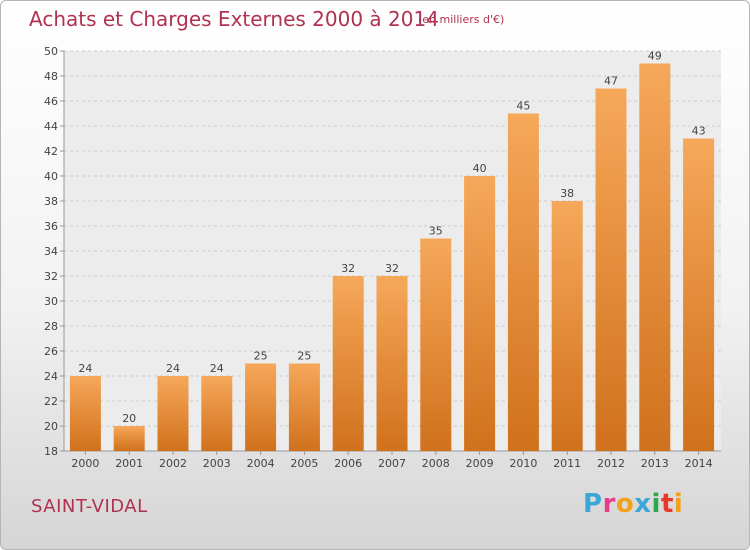 Image resolution: width=750 pixels, height=550 pixels. What do you see at coordinates (51, 151) in the screenshot?
I see `y-tick-label: 42` at bounding box center [51, 151].